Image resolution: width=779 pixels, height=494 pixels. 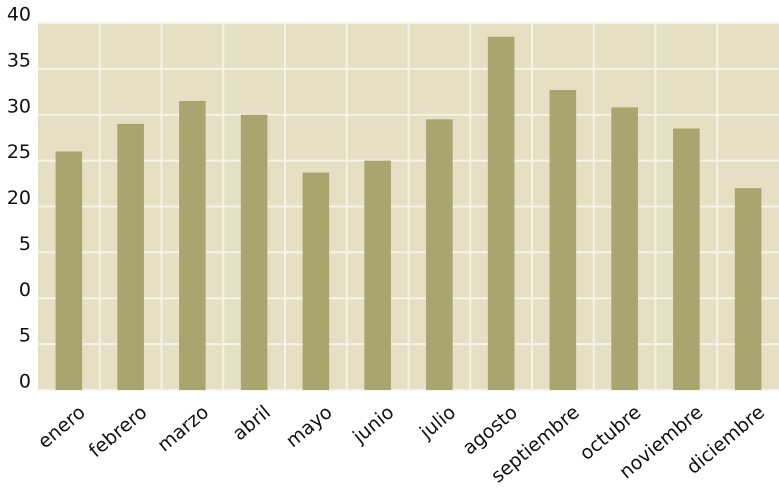 What do you see at coordinates (373, 424) in the screenshot?
I see `x-tick-label: junio` at bounding box center [373, 424].